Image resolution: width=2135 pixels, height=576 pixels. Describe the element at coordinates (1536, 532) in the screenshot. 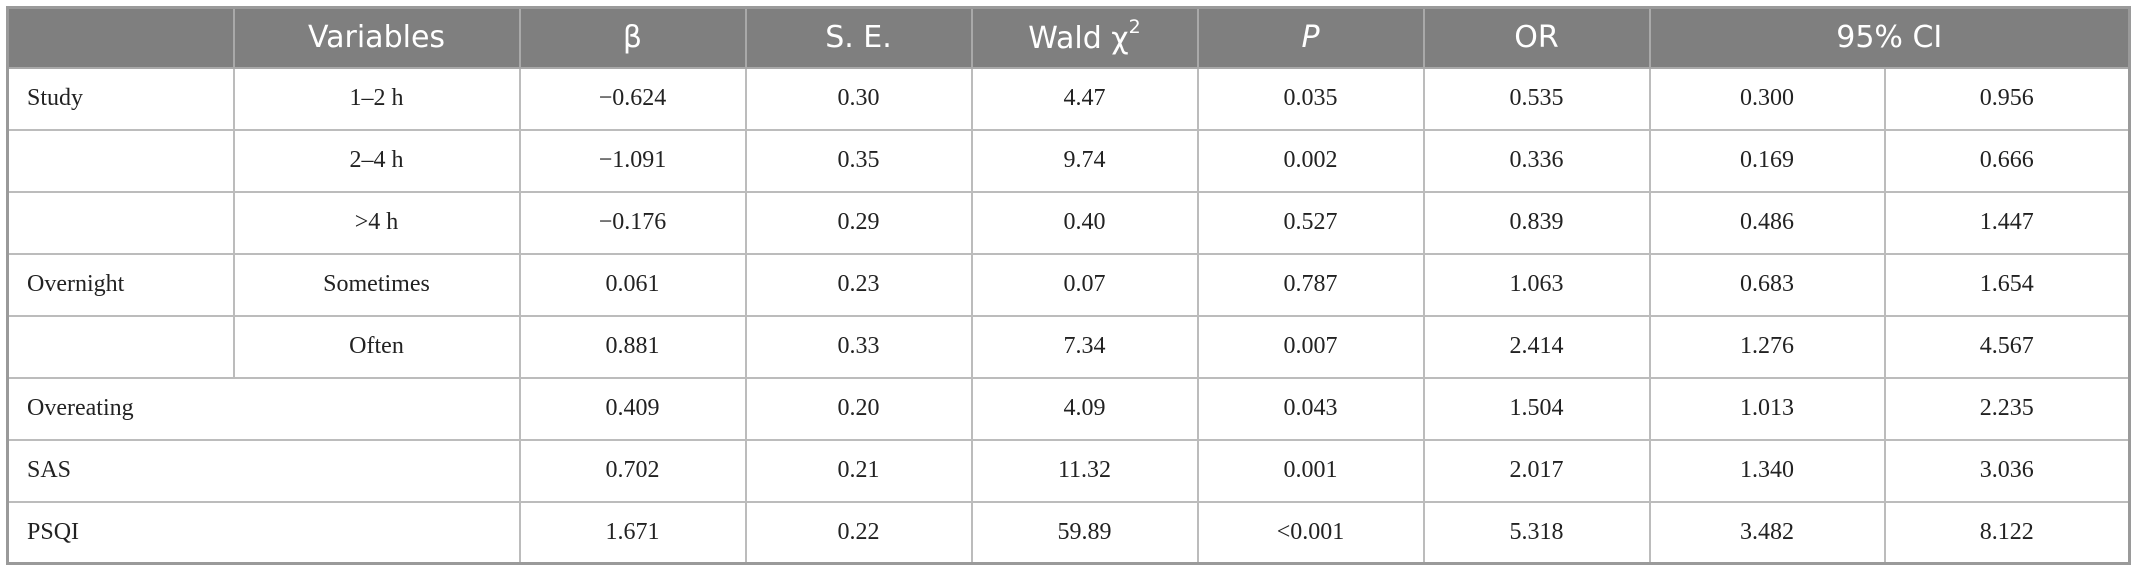

I see `cell-or: 5.318` at that location.